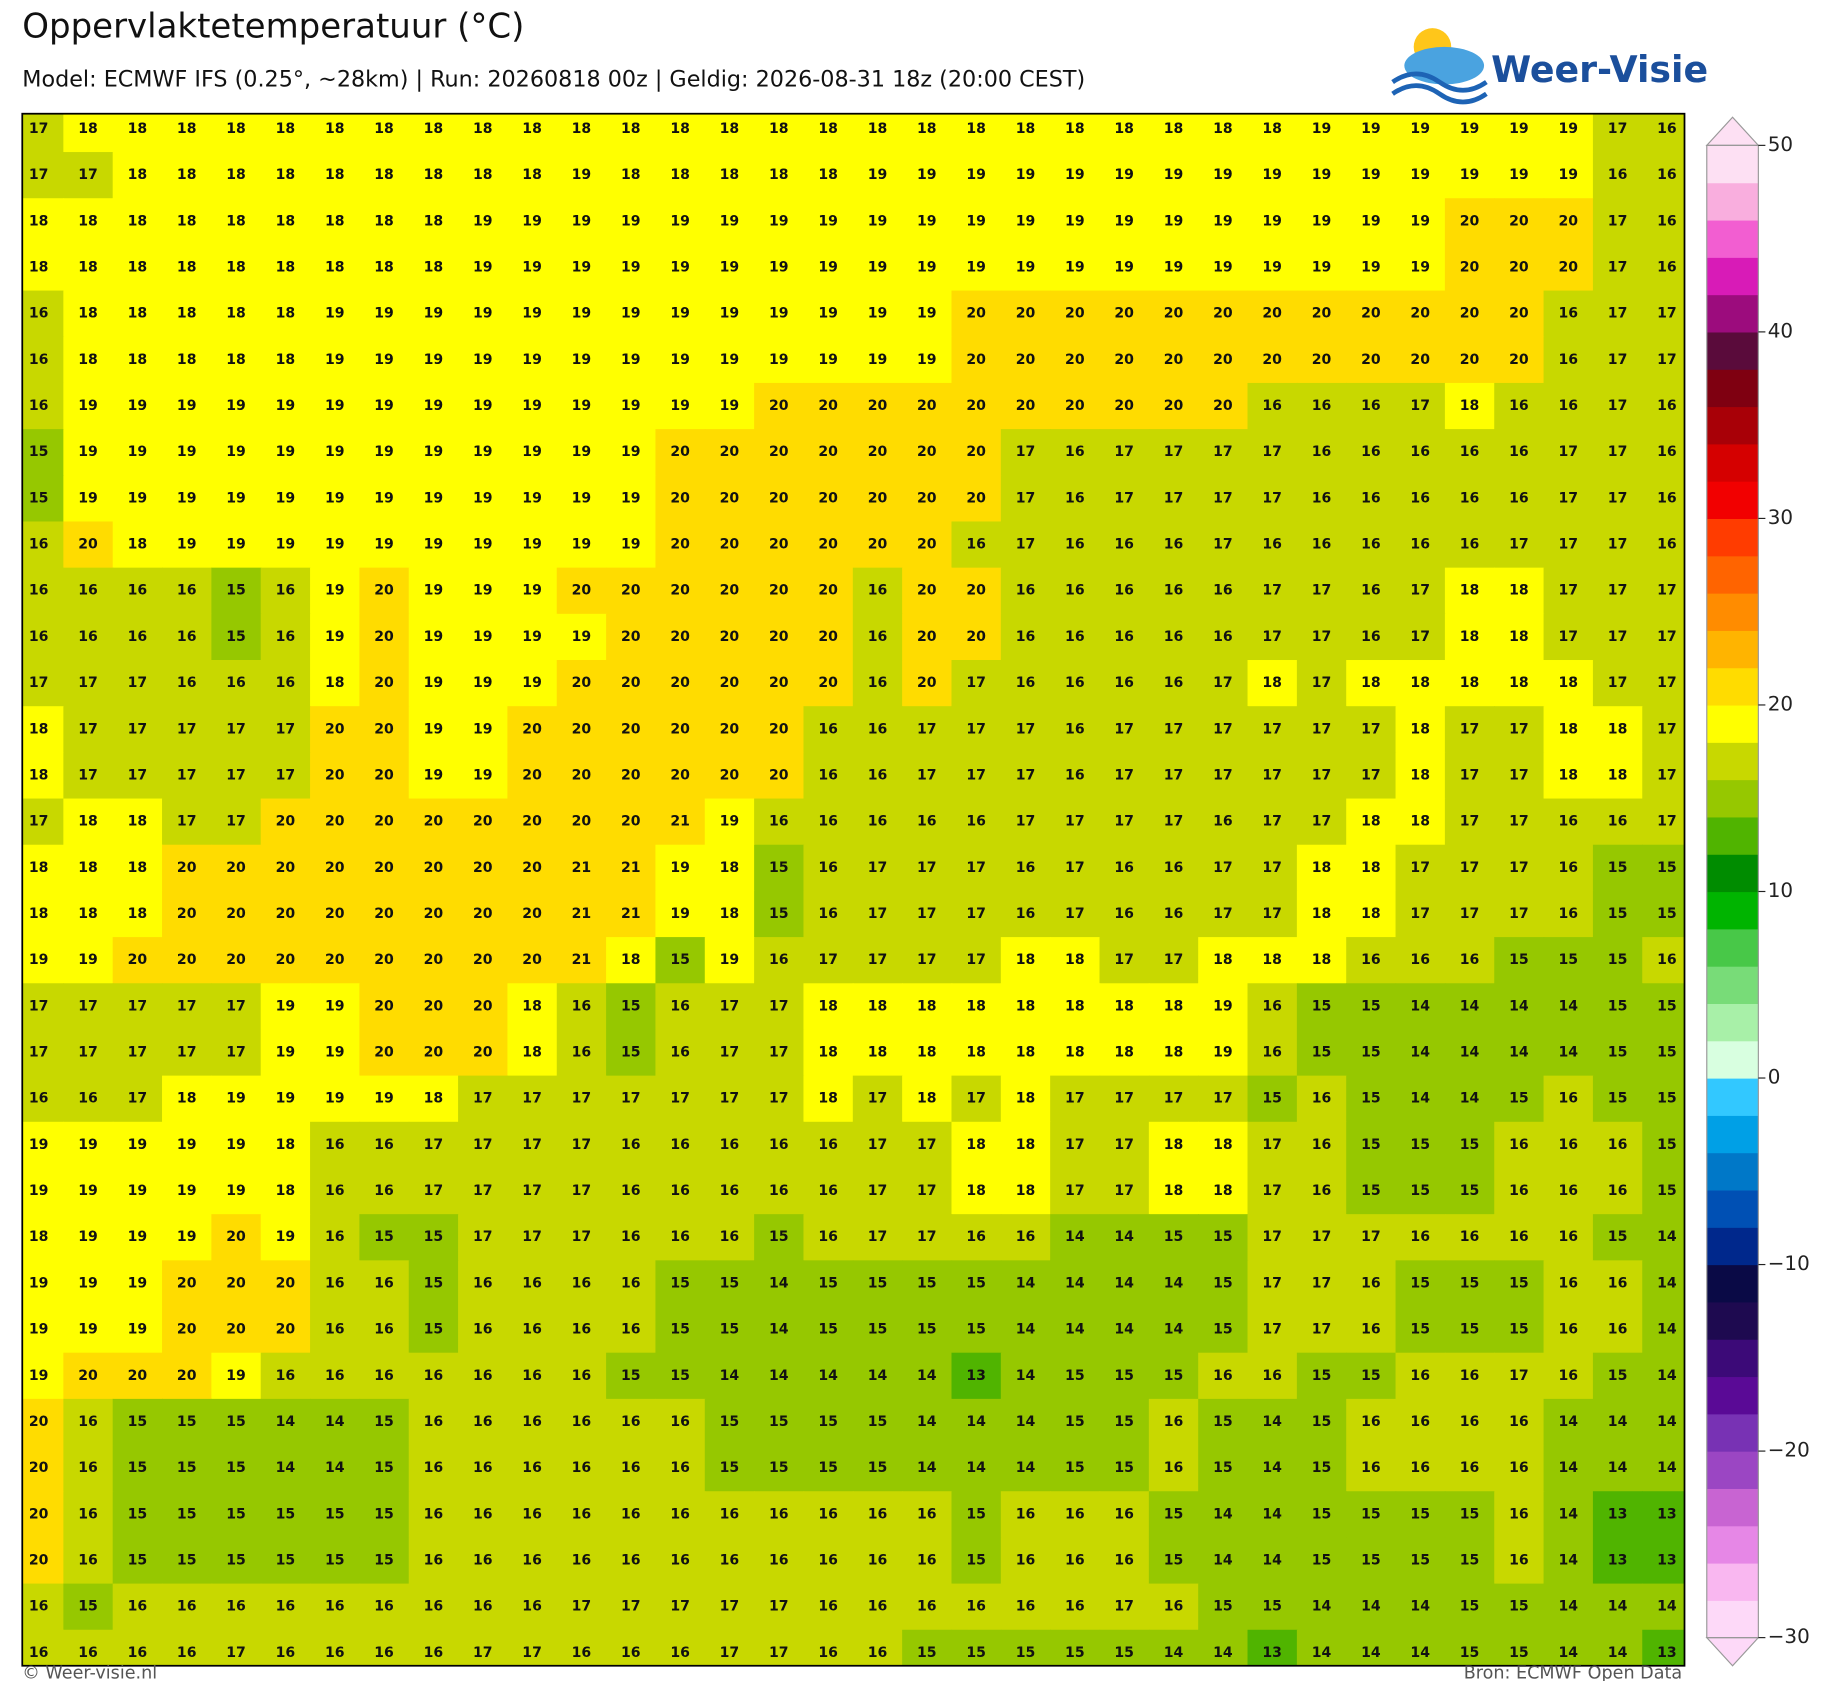  What do you see at coordinates (1780, 890) in the screenshot?
I see `colorbar-tick-label: 10` at bounding box center [1780, 890].